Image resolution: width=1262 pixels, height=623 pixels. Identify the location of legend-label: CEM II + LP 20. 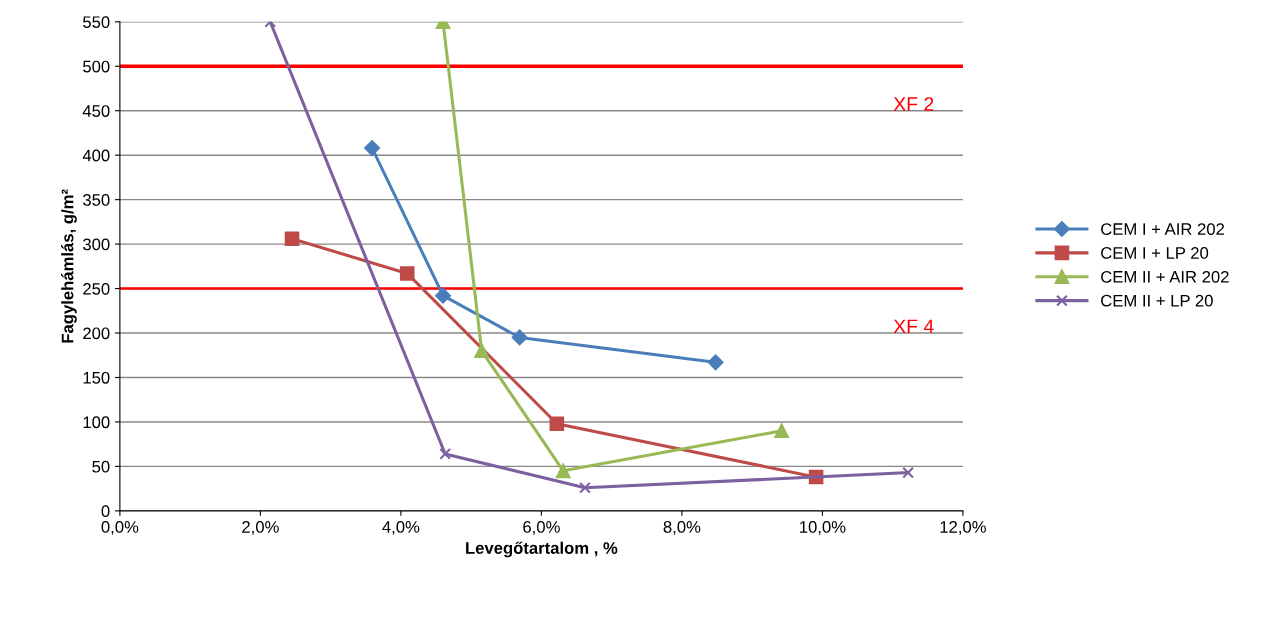
(1157, 300).